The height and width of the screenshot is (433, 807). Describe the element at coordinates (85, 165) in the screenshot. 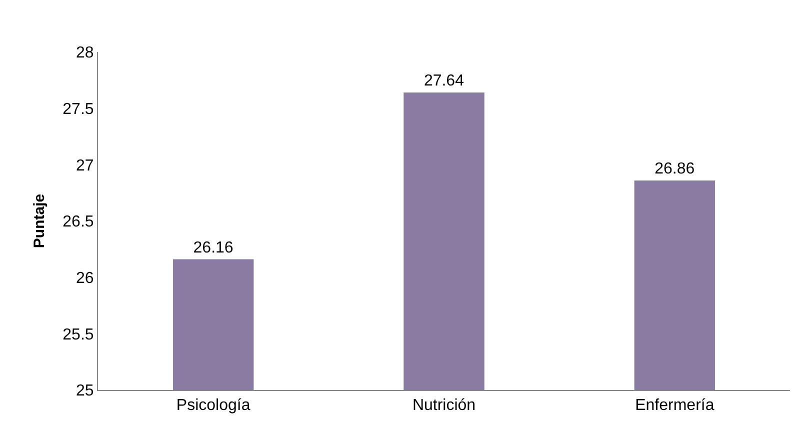

I see `y-tick-label: 27` at that location.